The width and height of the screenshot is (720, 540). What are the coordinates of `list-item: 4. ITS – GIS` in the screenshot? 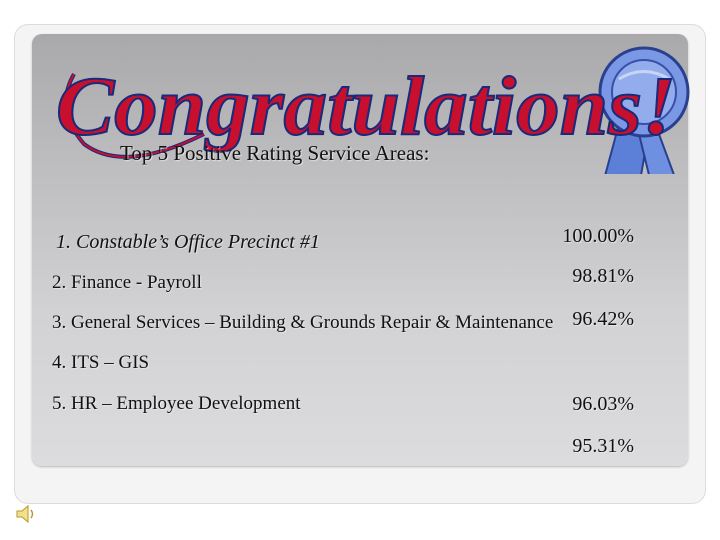 It's located at (101, 362).